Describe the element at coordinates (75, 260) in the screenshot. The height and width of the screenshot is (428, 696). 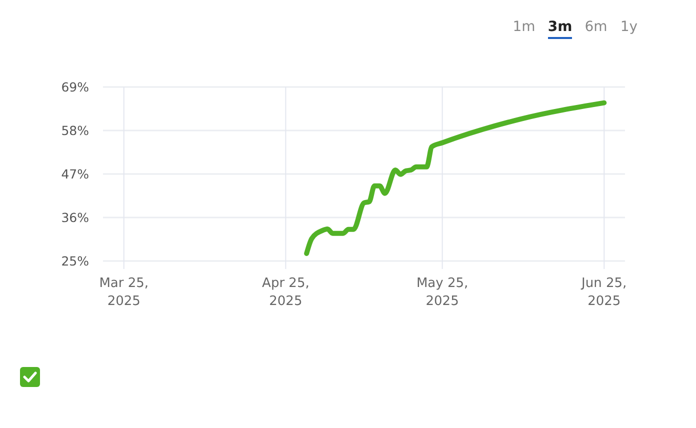
I see `y-tick-label: 25%` at that location.